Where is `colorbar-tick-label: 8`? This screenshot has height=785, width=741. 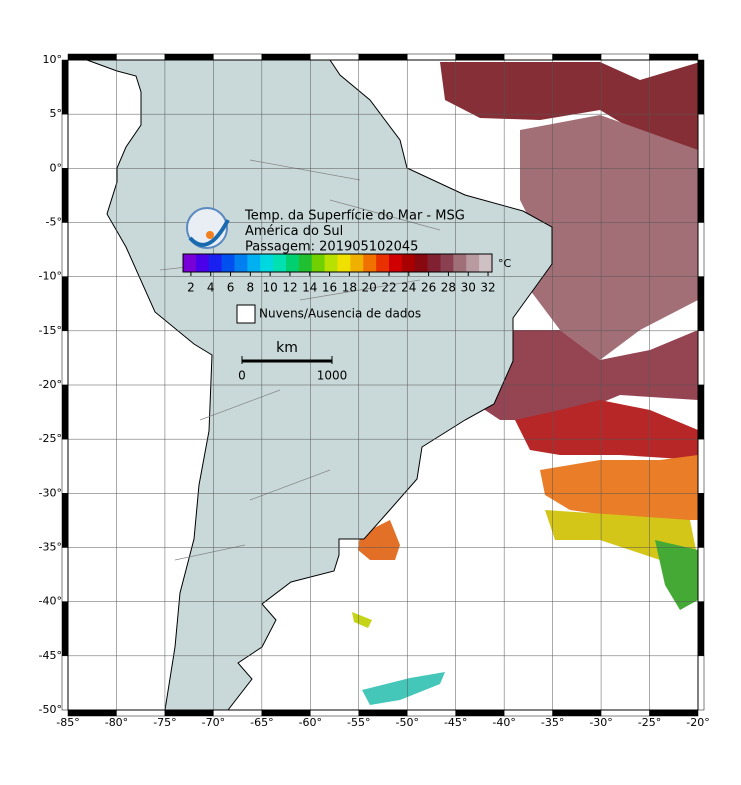
colorbar-tick-label: 8 is located at coordinates (251, 288).